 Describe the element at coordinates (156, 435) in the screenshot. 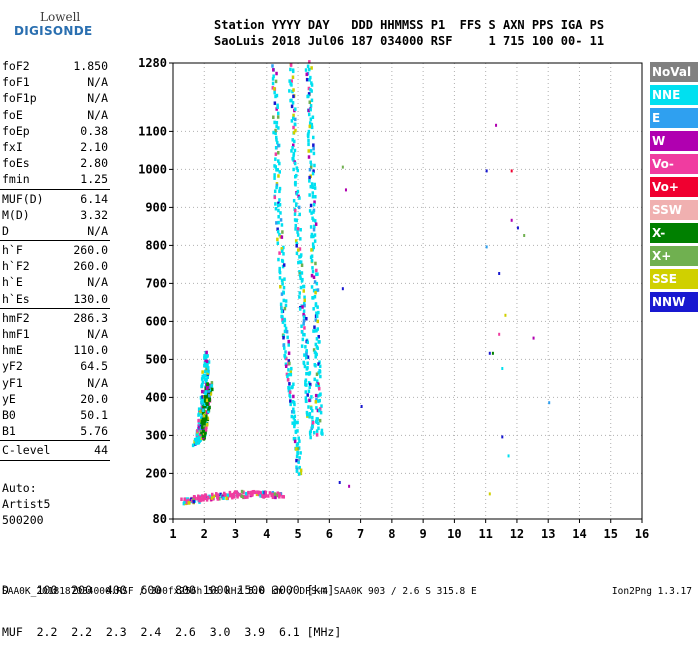

I see `y-tick-label: 300` at that location.